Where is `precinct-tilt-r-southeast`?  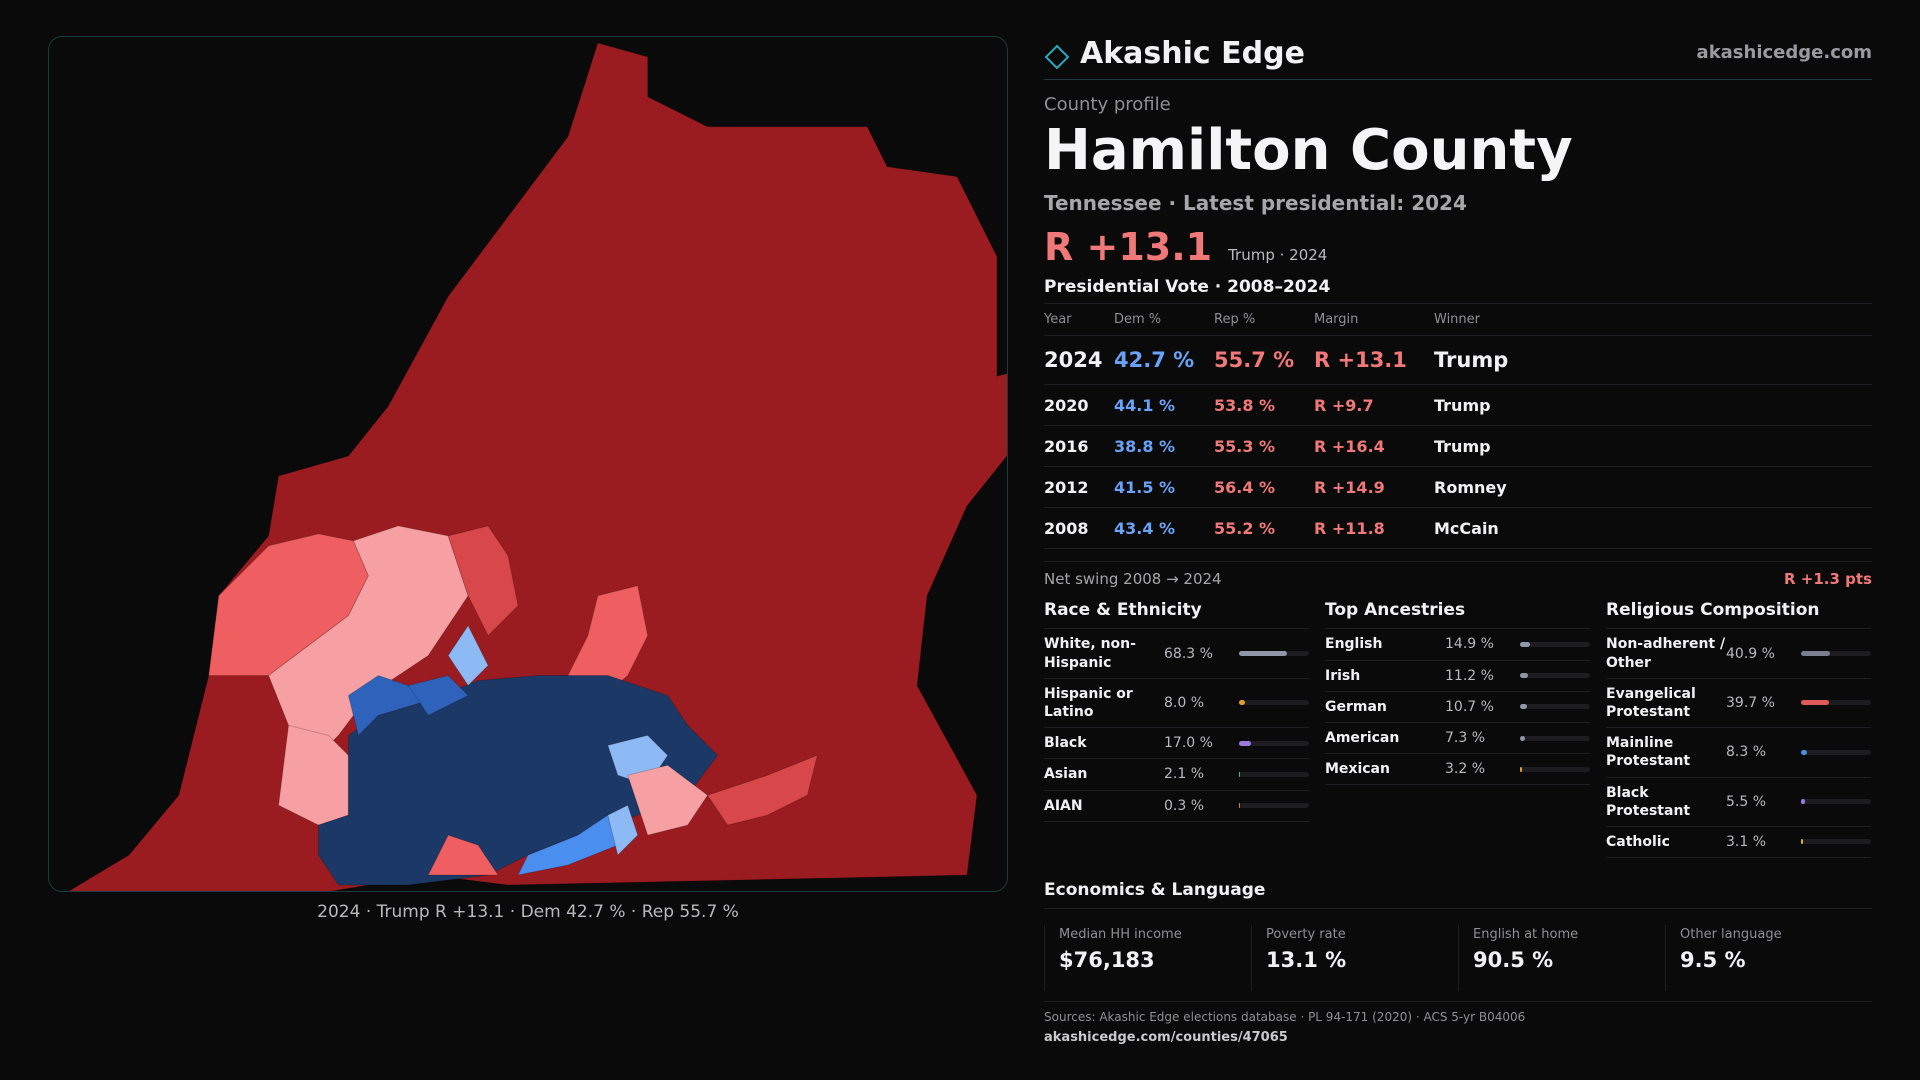
precinct-tilt-r-southeast is located at coordinates (668, 800).